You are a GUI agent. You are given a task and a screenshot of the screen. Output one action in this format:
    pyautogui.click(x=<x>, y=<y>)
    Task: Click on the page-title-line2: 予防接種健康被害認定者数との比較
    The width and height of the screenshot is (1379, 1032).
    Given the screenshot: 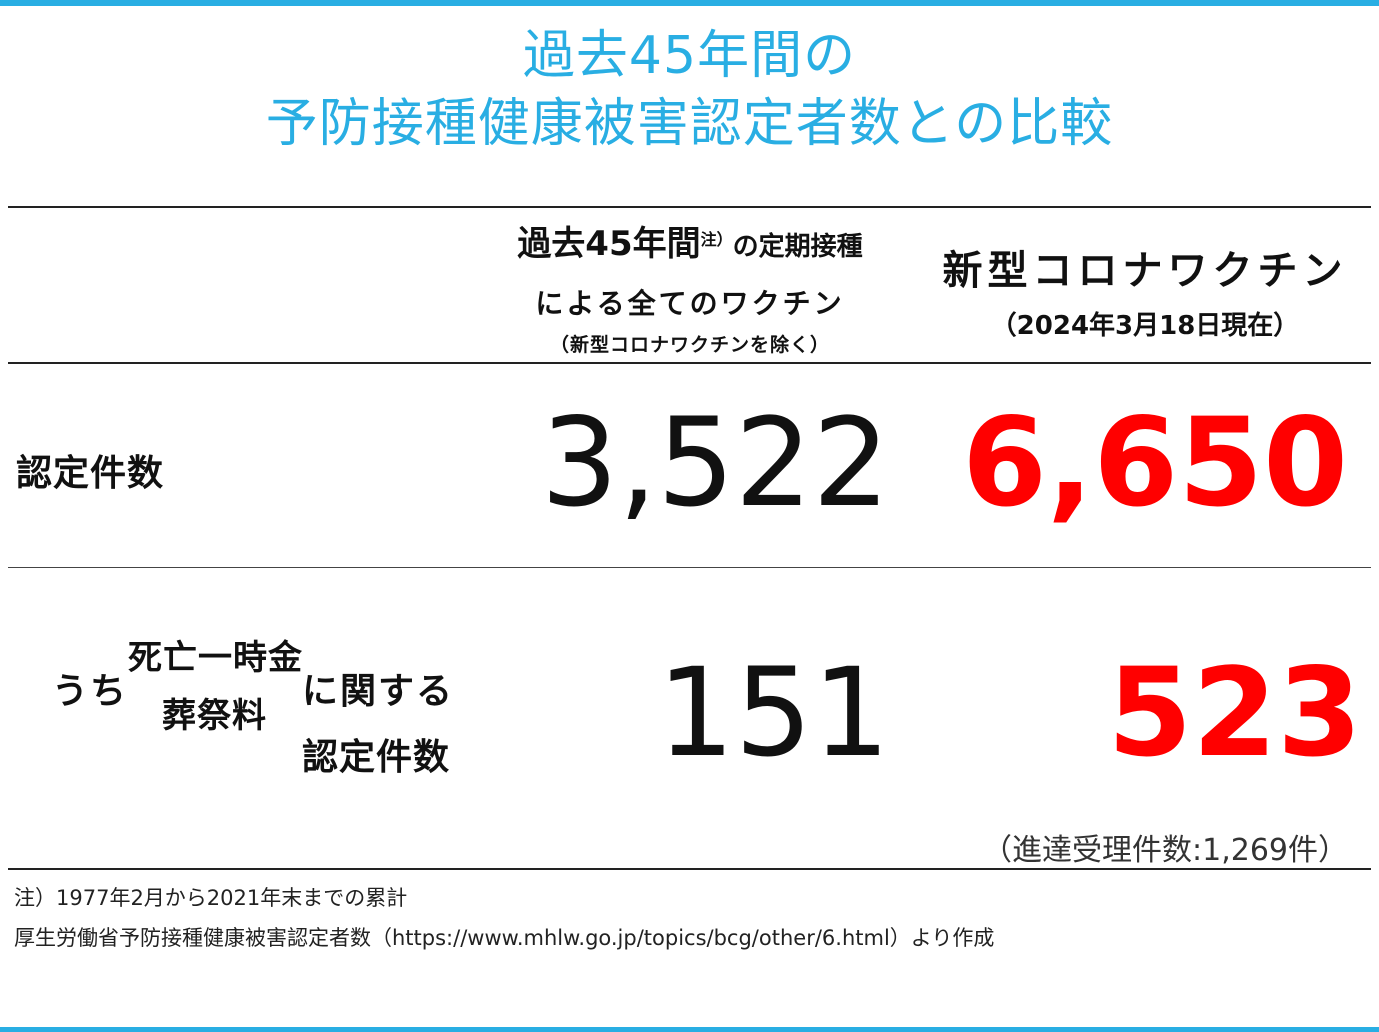 What is the action you would take?
    pyautogui.click(x=689, y=124)
    